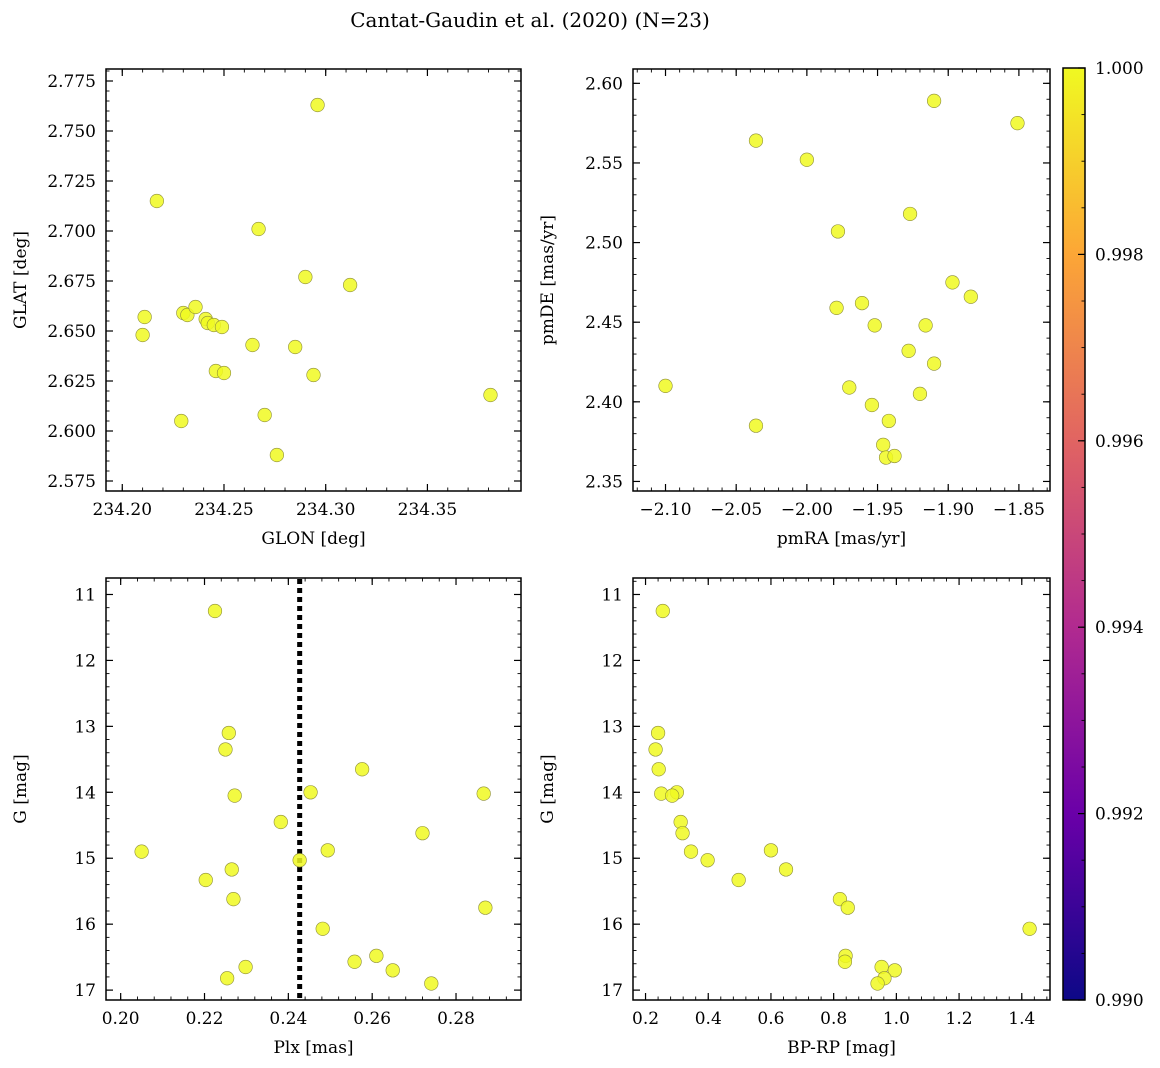 The height and width of the screenshot is (1068, 1160). What do you see at coordinates (1019, 510) in the screenshot?
I see `x-tick-label: −1.85` at bounding box center [1019, 510].